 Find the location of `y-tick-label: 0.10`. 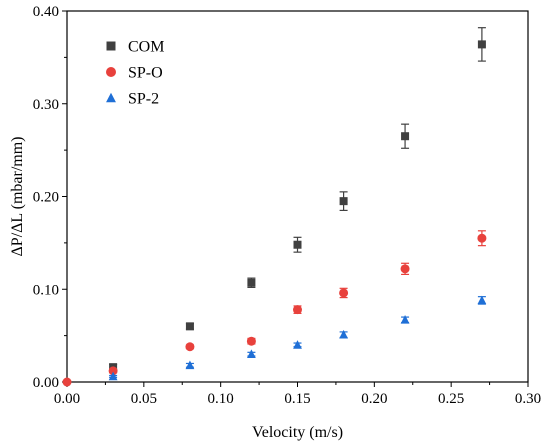

y-tick-label: 0.10 is located at coordinates (46, 290).